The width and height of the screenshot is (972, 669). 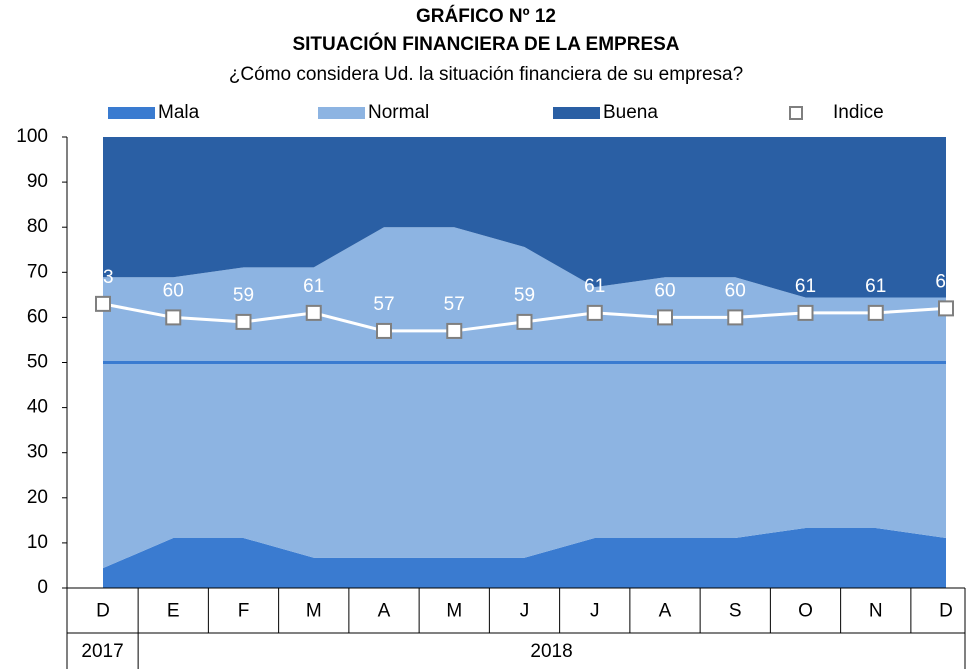 What do you see at coordinates (37, 316) in the screenshot?
I see `y-tick-label: 60` at bounding box center [37, 316].